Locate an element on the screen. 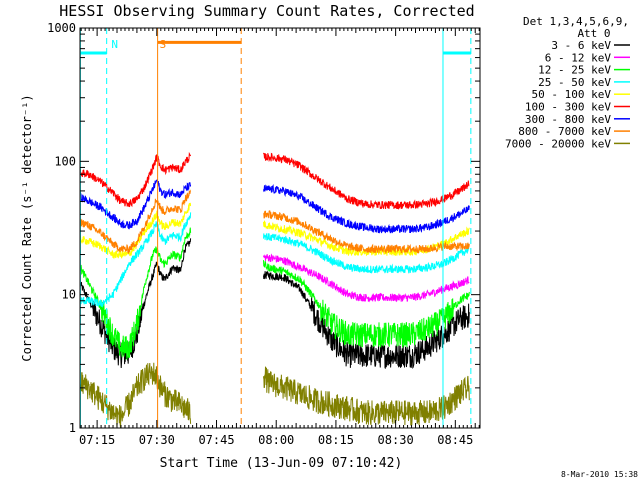  x-tick-label: 08:30 is located at coordinates (396, 440).